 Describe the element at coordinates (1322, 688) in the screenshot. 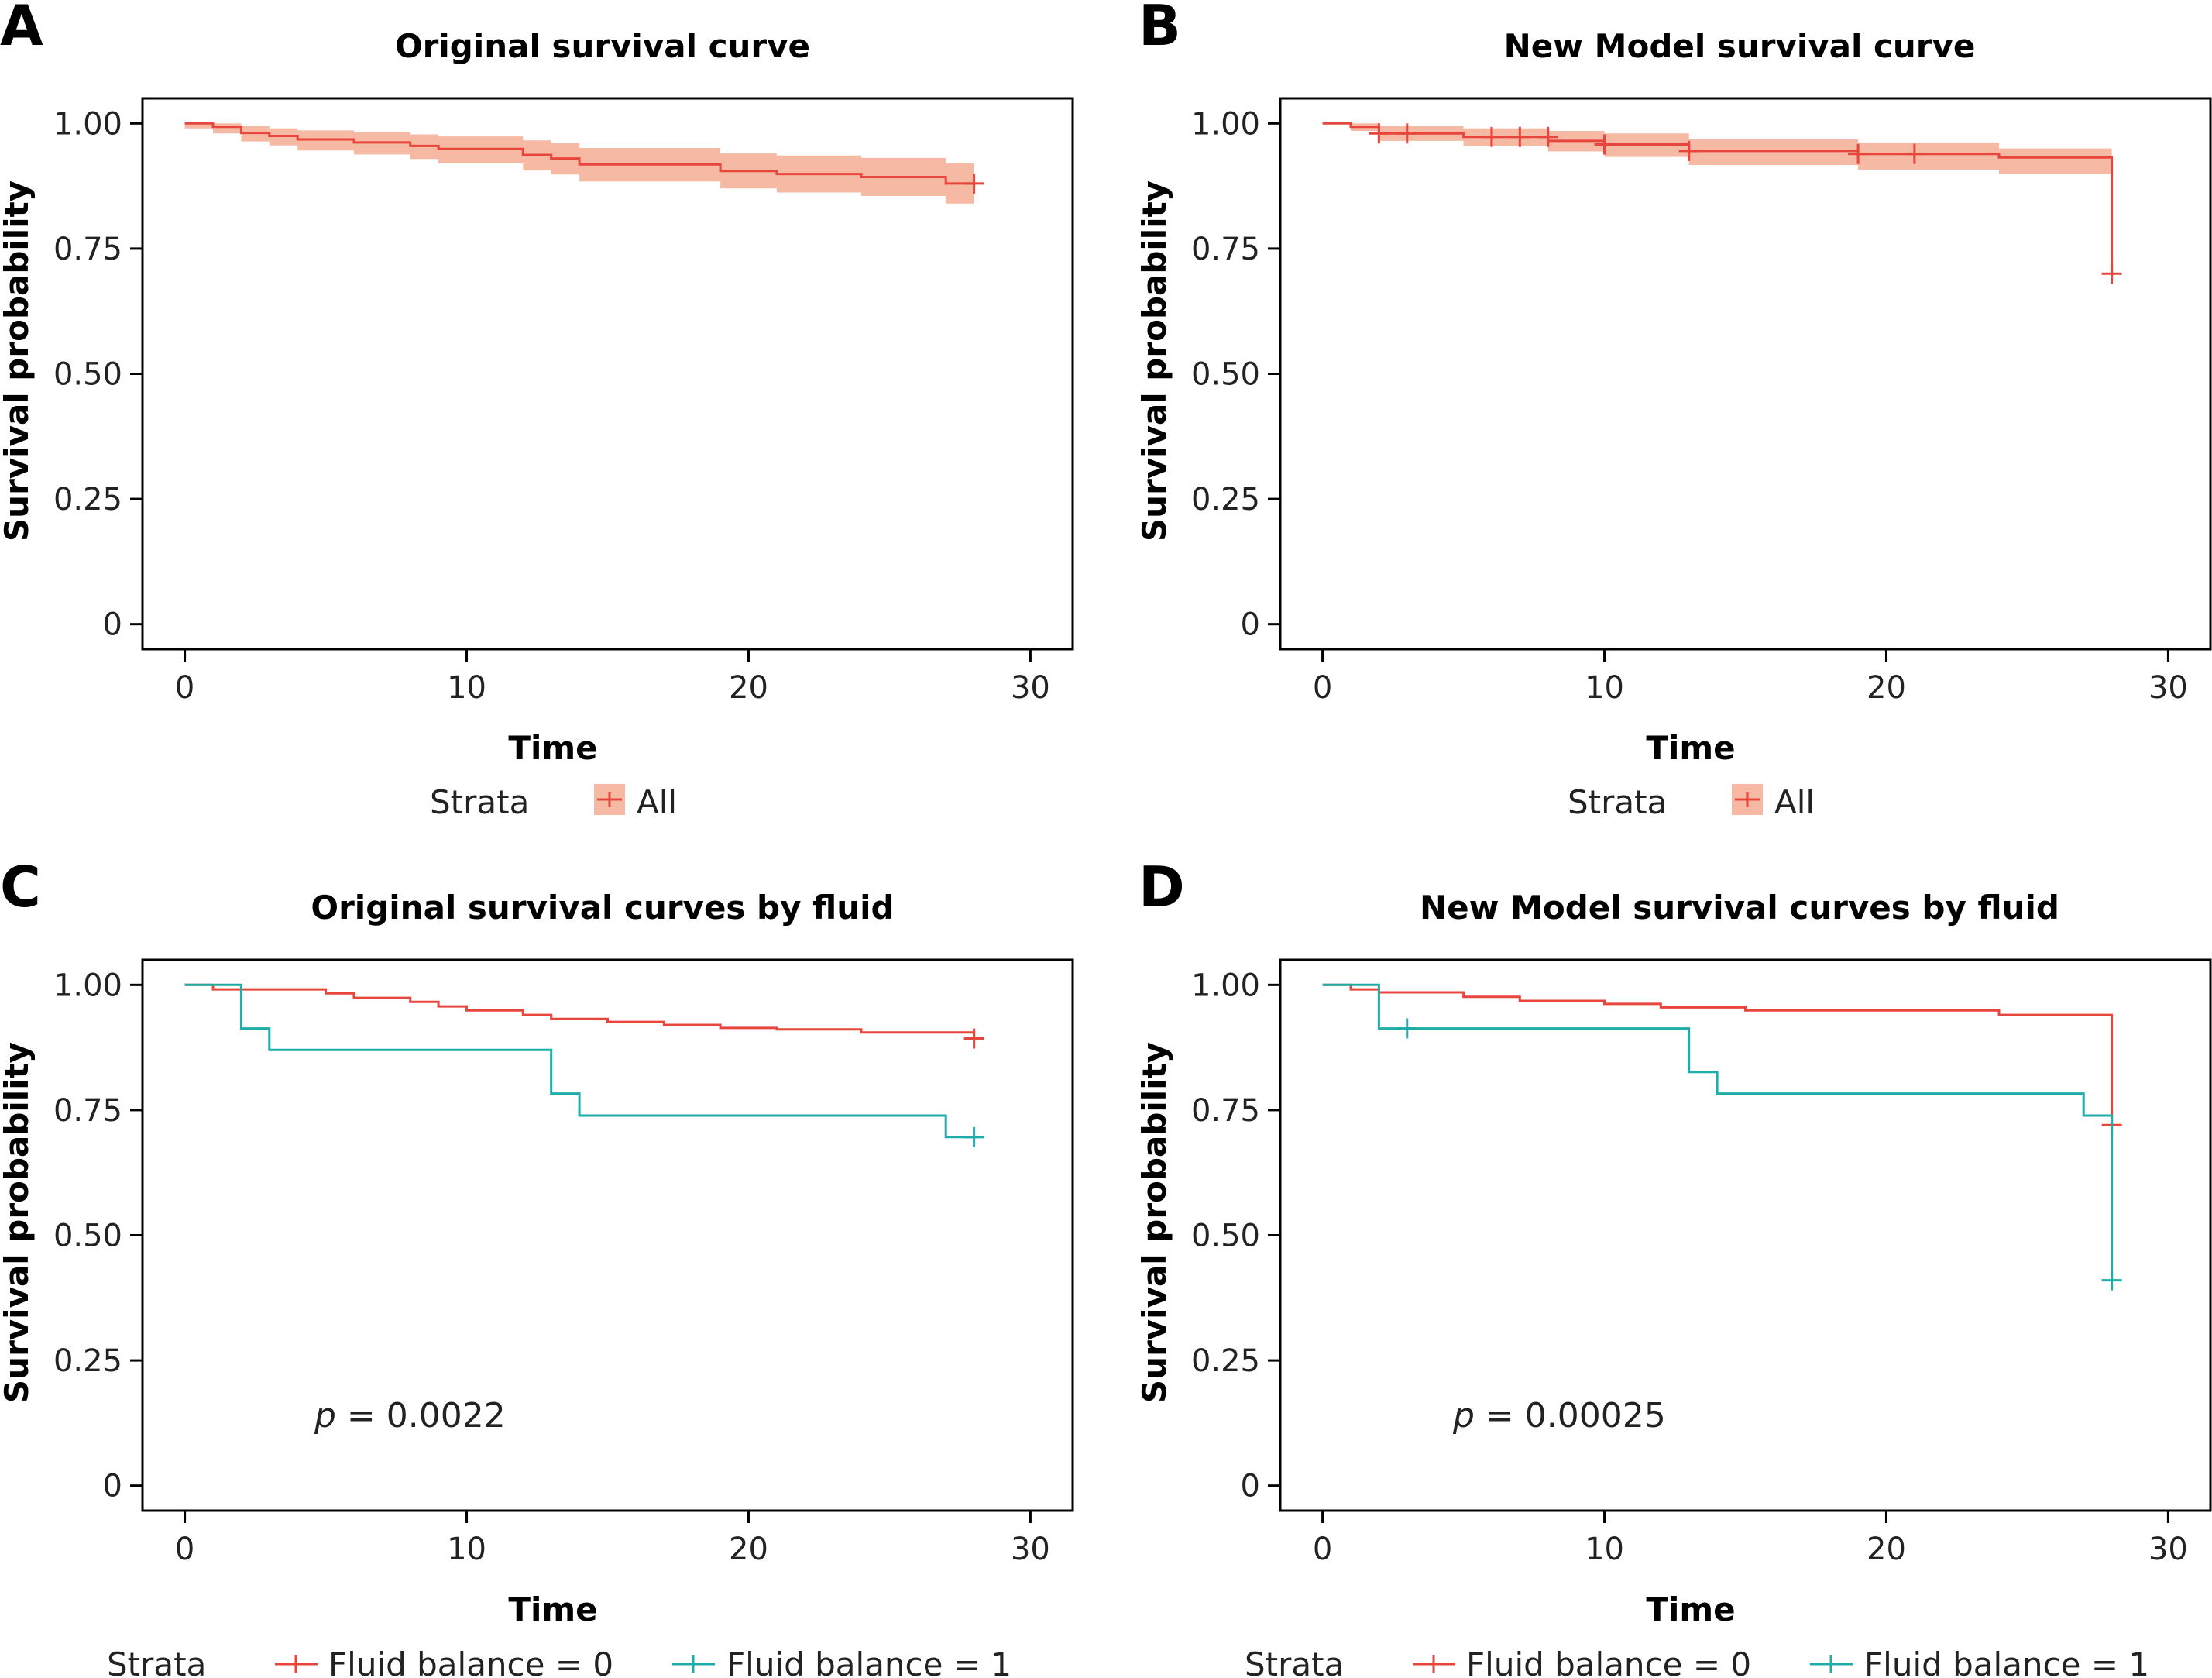

I see `x-tick-label-b: 0` at that location.